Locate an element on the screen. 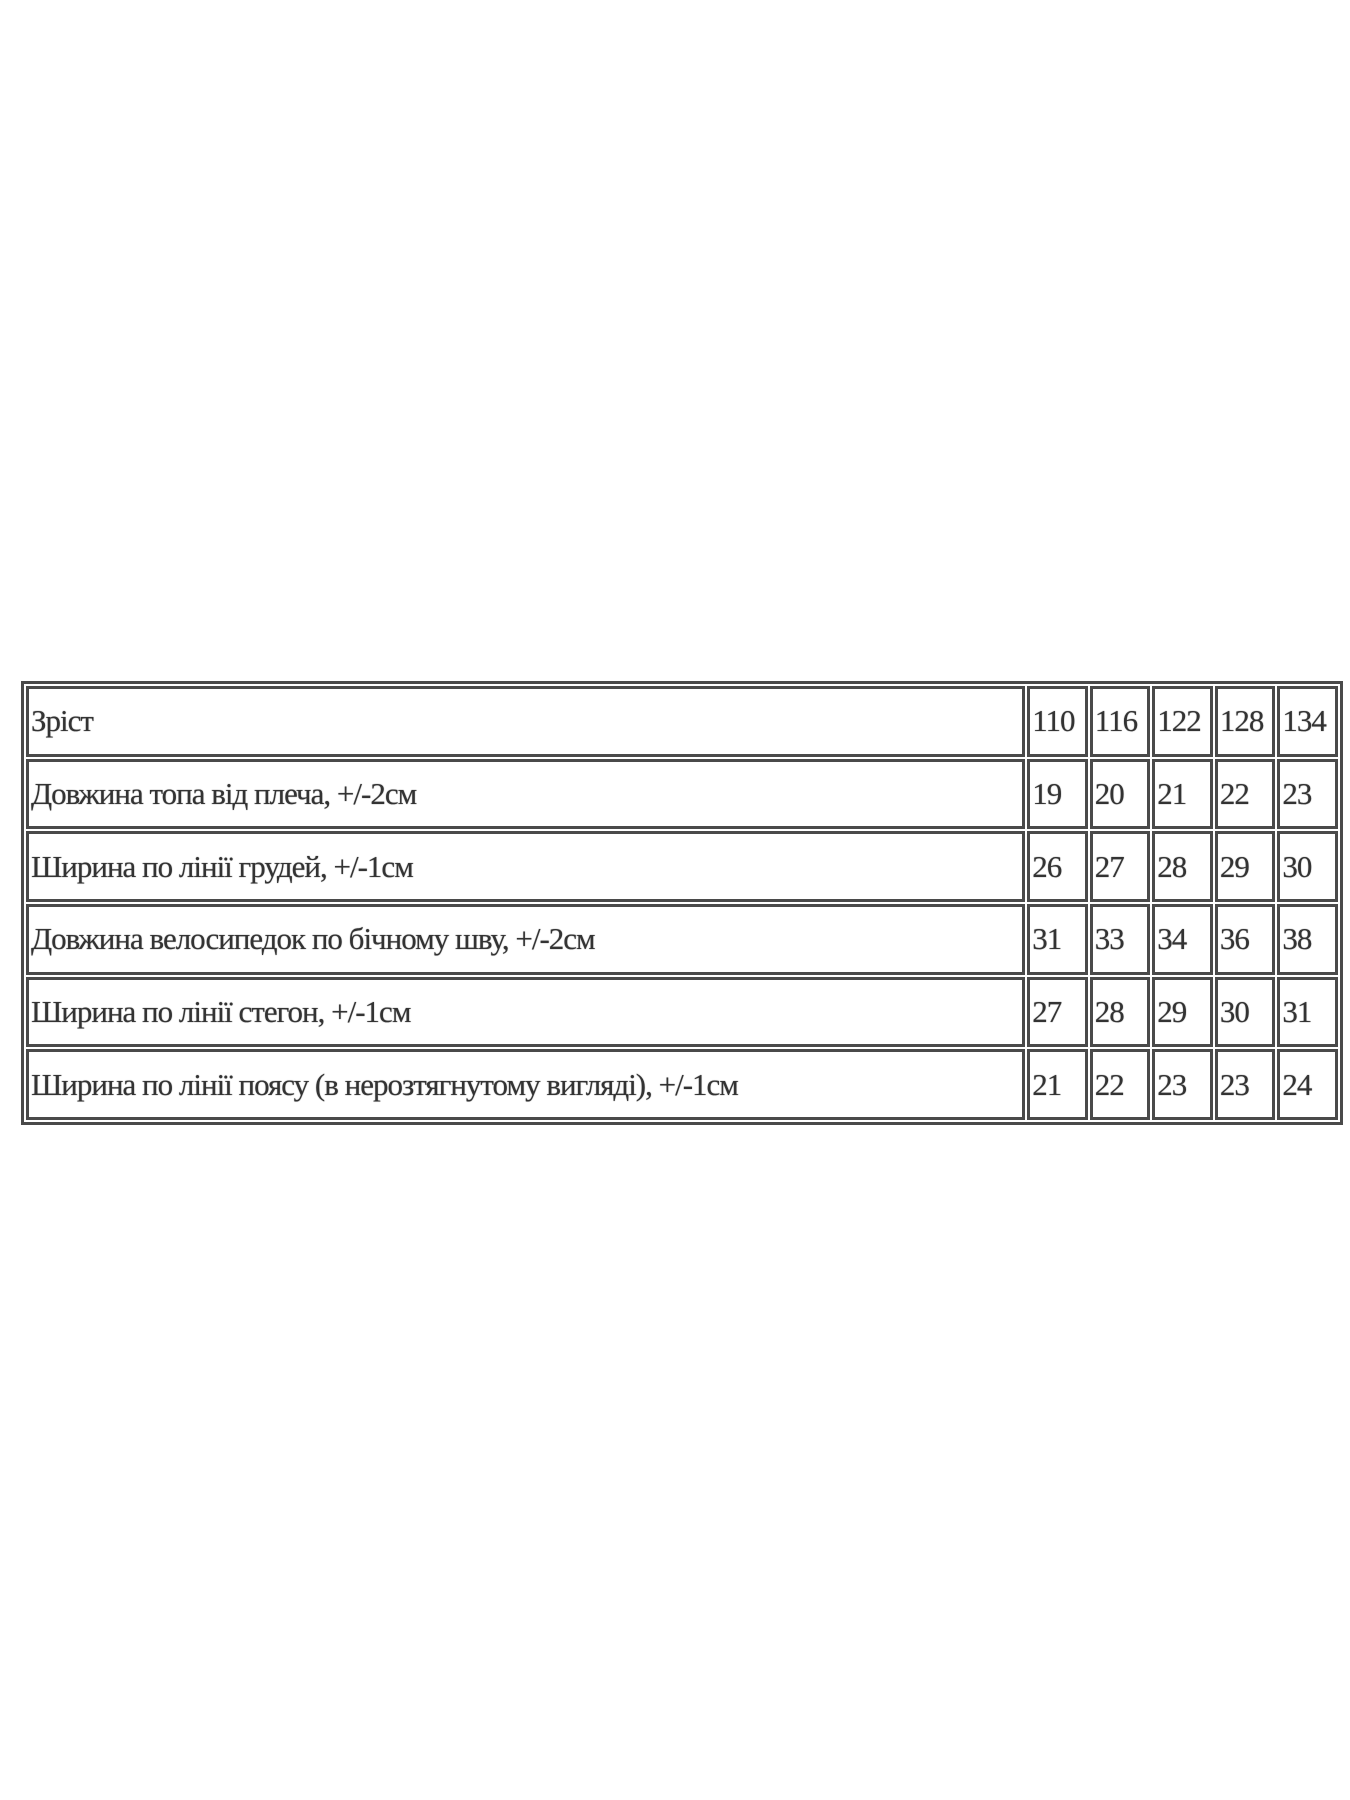 This screenshot has width=1350, height=1800. value-cell: 26 is located at coordinates (1057, 866).